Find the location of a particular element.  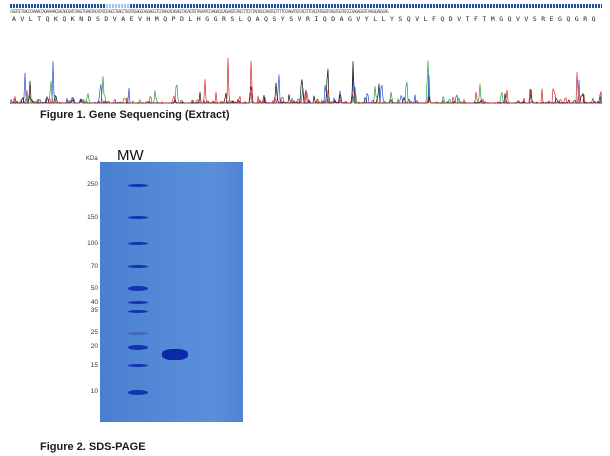

amino-acid-letter: I is located at coordinates (316, 19).